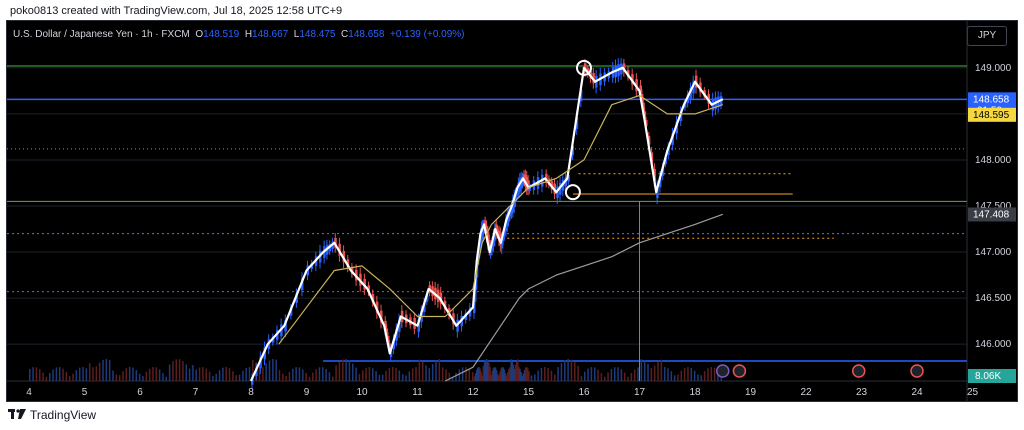 This screenshot has width=1024, height=430. What do you see at coordinates (584, 297) in the screenshot?
I see `ma-long-line` at bounding box center [584, 297].